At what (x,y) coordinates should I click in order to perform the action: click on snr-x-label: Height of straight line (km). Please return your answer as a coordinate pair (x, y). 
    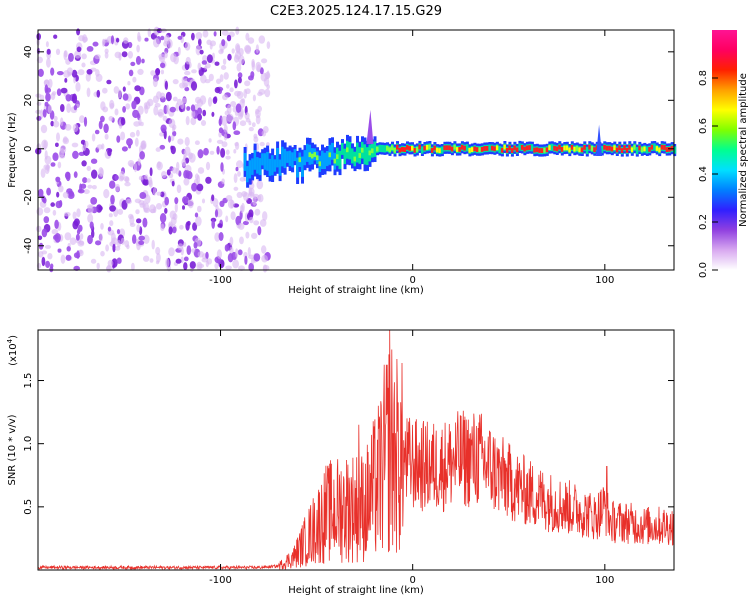
    Looking at the image, I should click on (356, 590).